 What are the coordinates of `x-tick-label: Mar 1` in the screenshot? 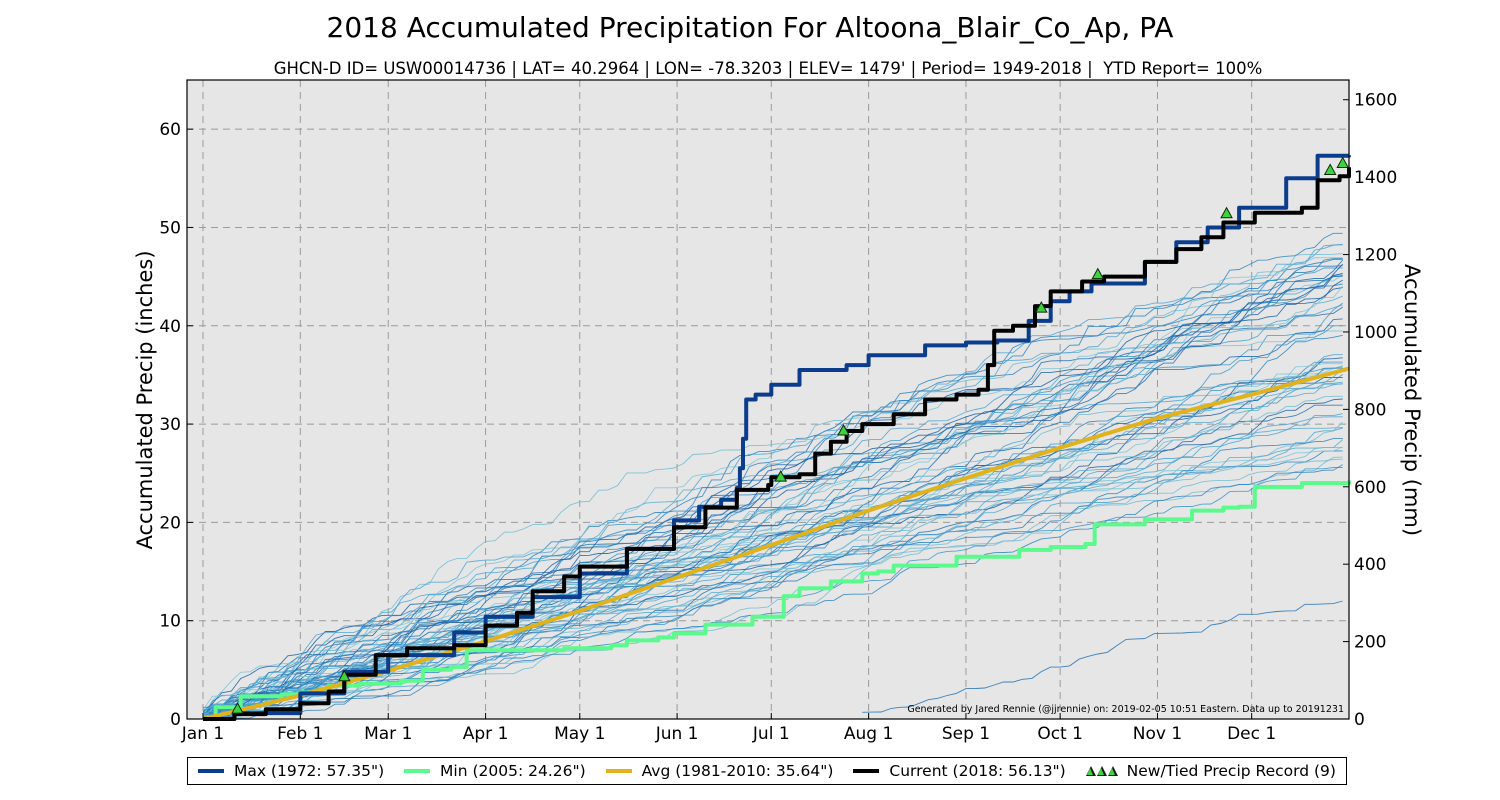 It's located at (388, 734).